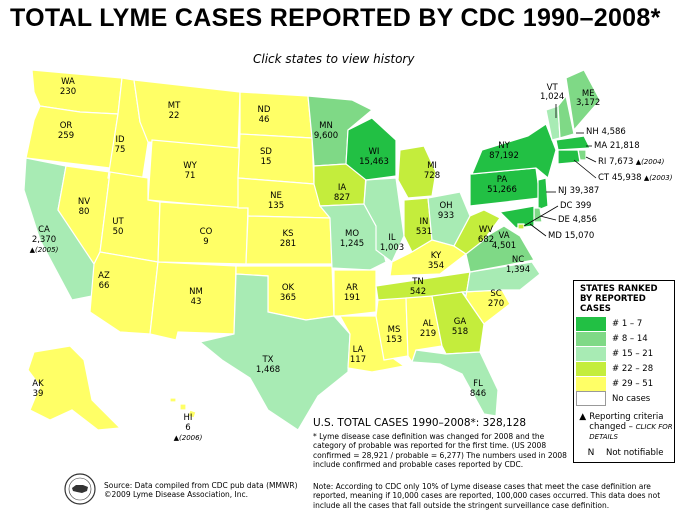 The image size is (683, 514). Describe the element at coordinates (516, 217) in the screenshot. I see `state-md` at that location.